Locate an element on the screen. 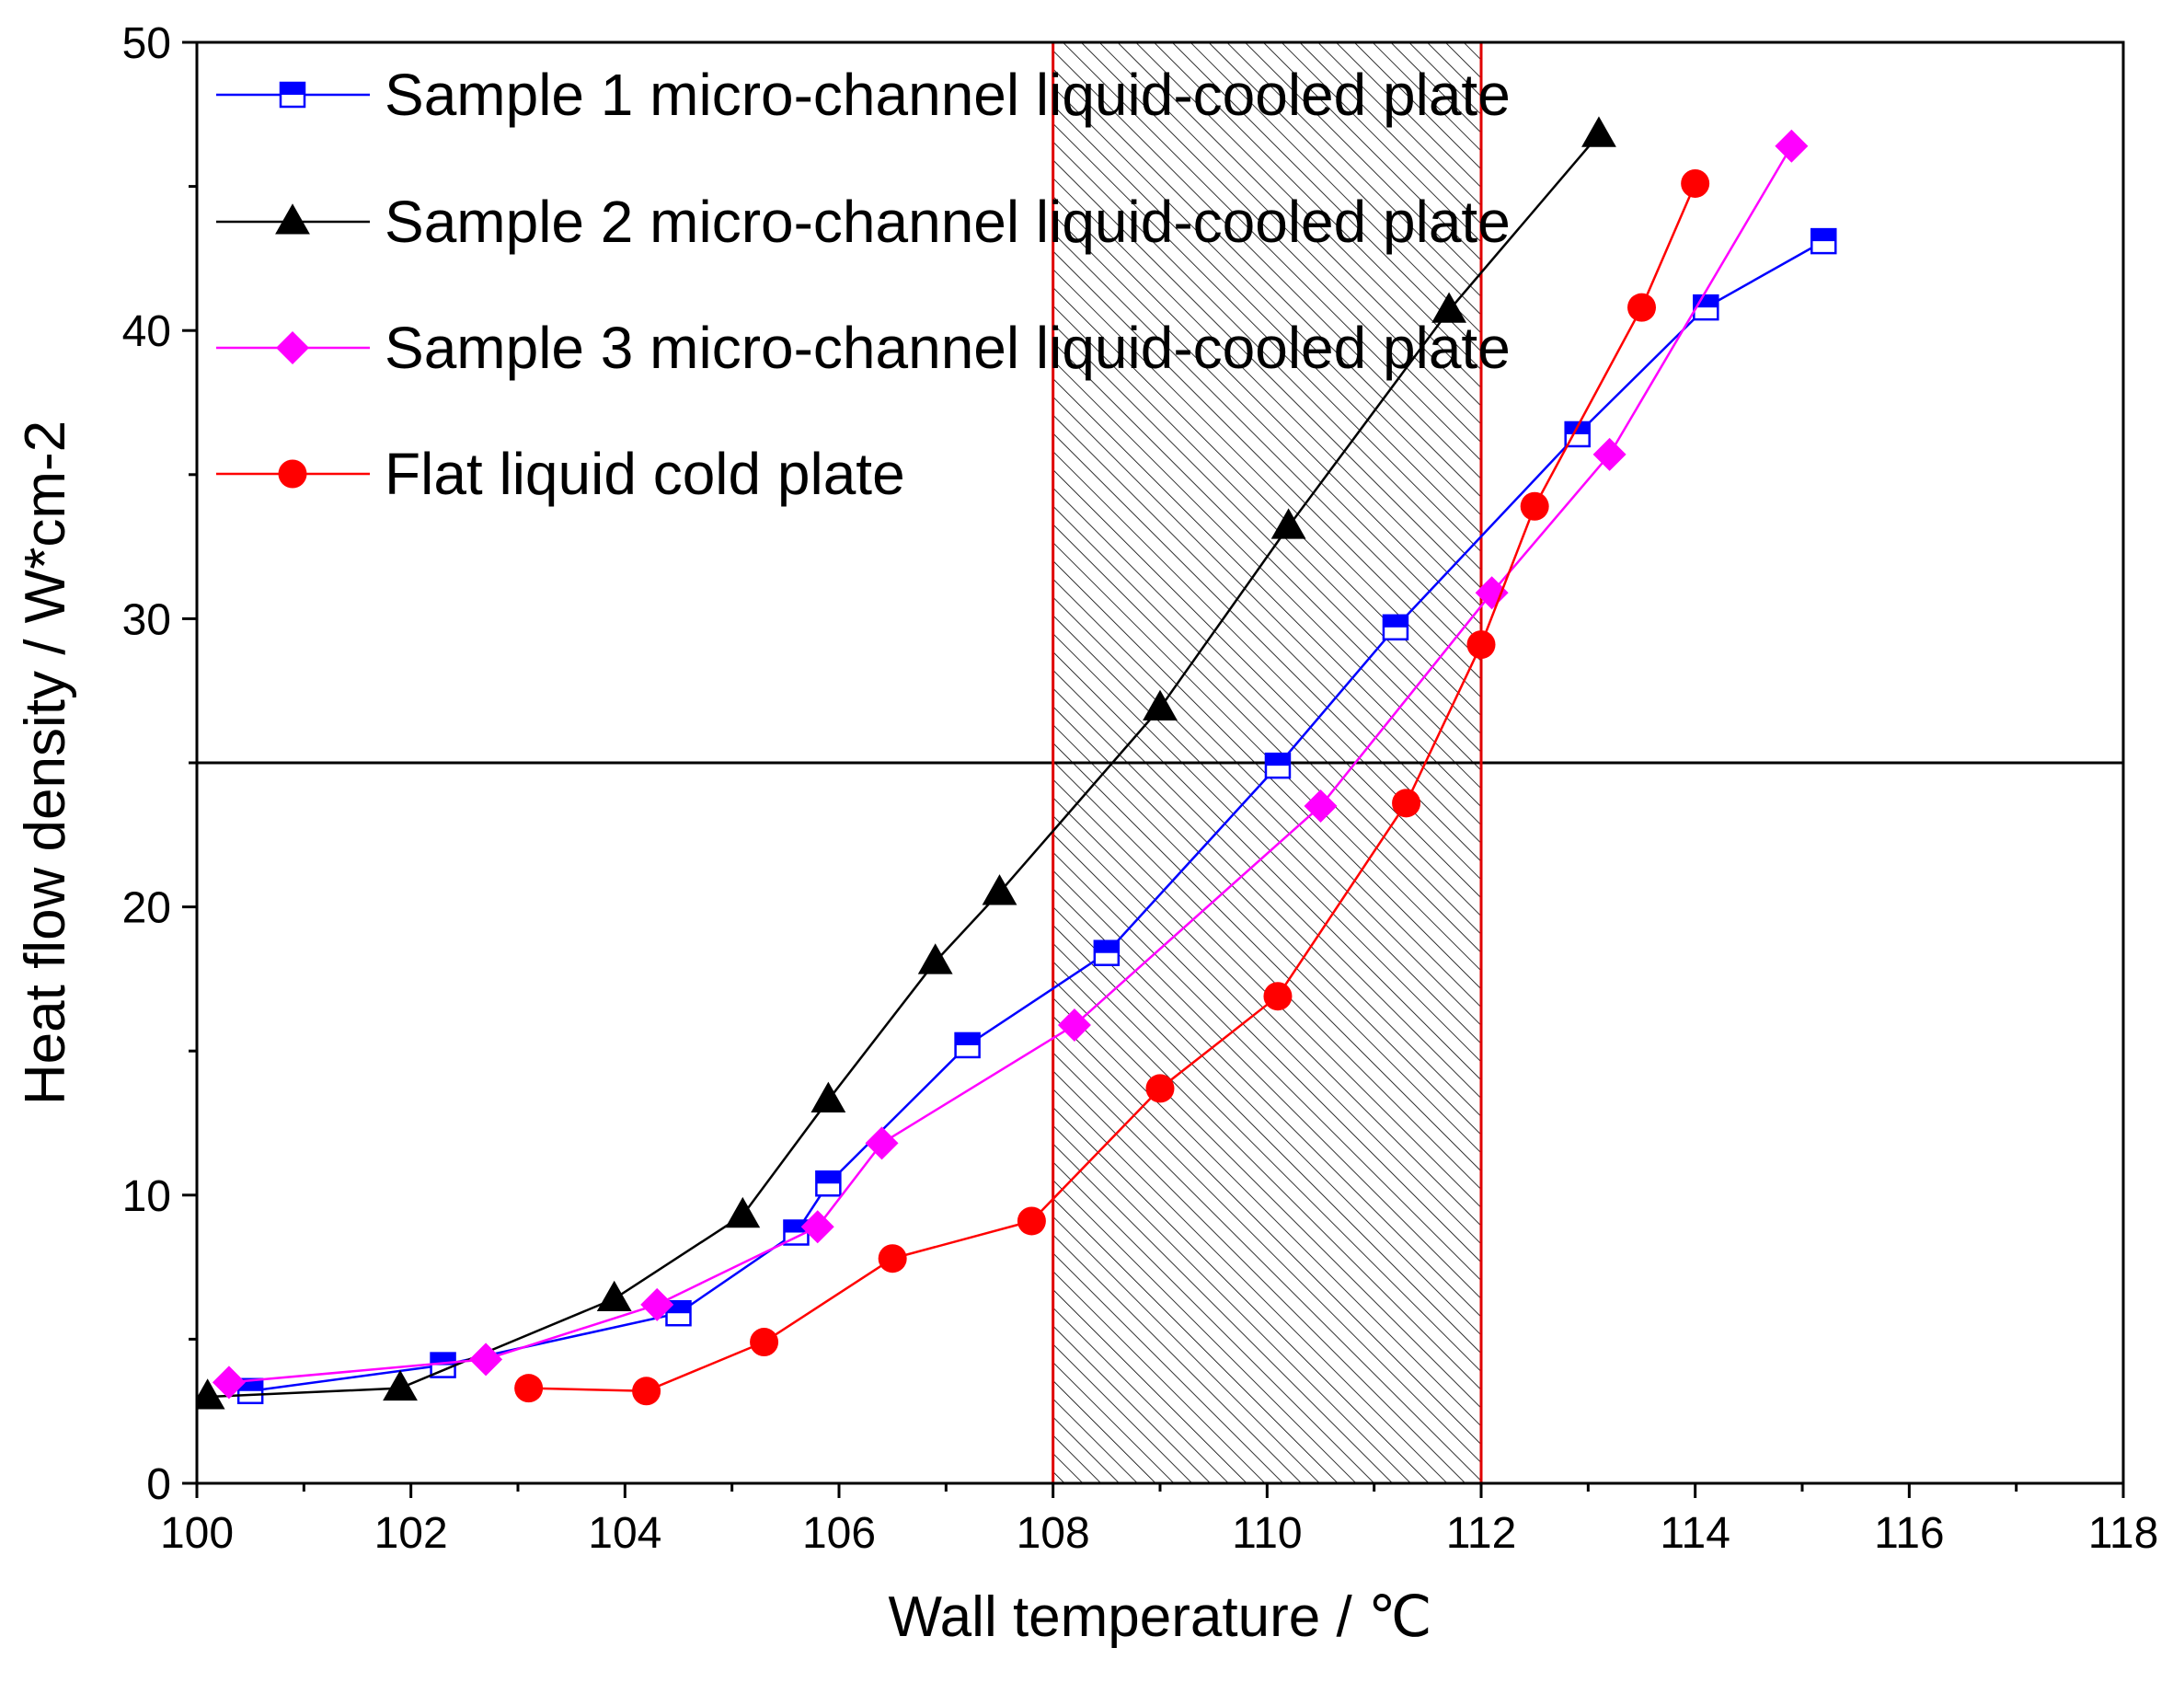 The image size is (2184, 1694). y-tick-label: 50 is located at coordinates (146, 43).